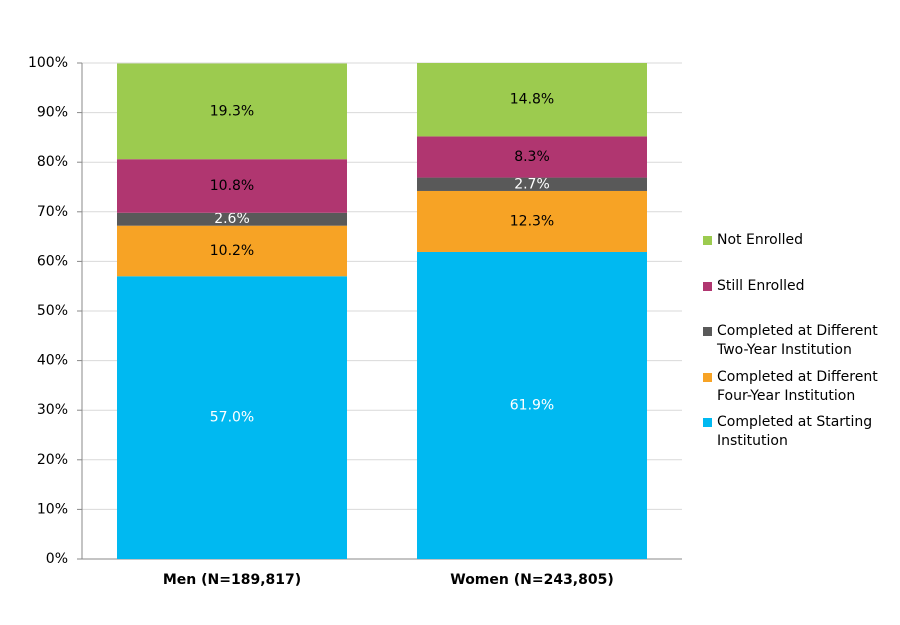 The height and width of the screenshot is (625, 900). I want to click on y-tick-label: 60%, so click(52, 261).